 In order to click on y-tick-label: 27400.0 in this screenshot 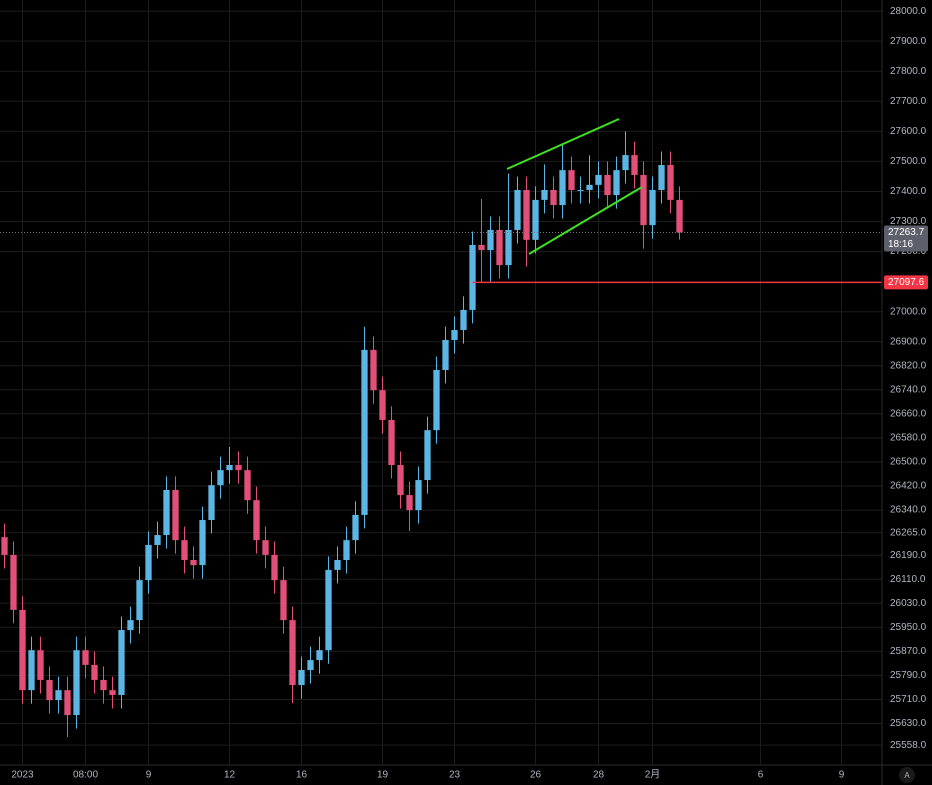, I will do `click(908, 191)`.